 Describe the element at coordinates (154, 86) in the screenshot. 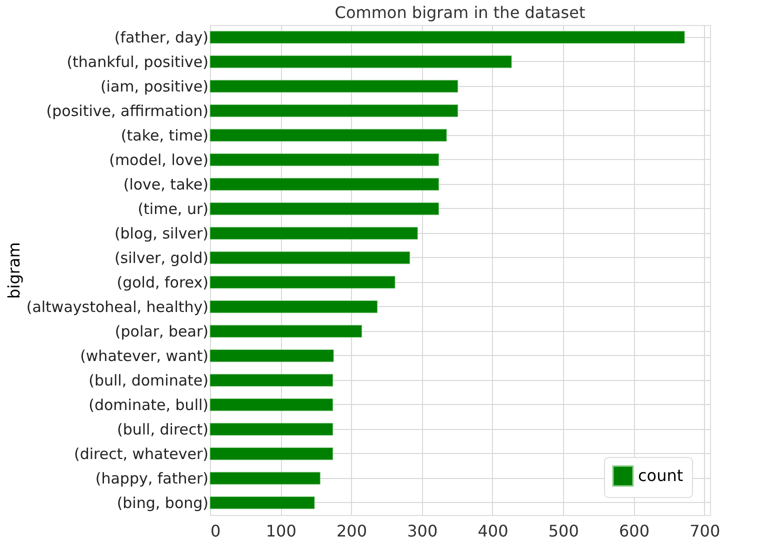

I see `y-tick-label: (iam, positive)` at that location.